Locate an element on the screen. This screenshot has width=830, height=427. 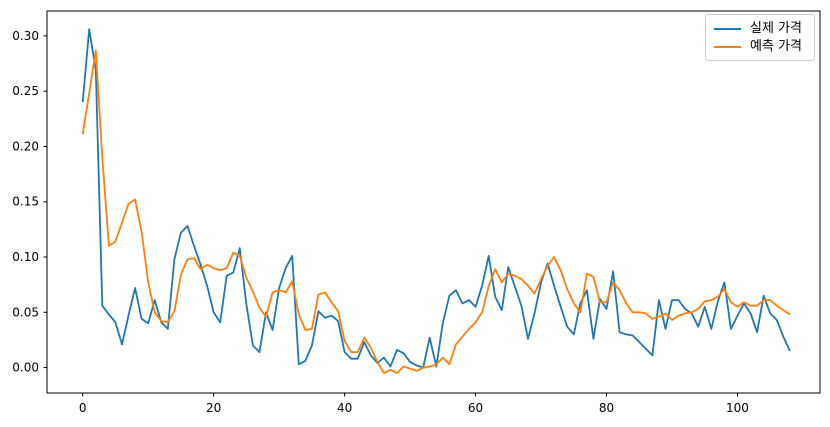
y-tick-label: 0.10 is located at coordinates (25, 257).